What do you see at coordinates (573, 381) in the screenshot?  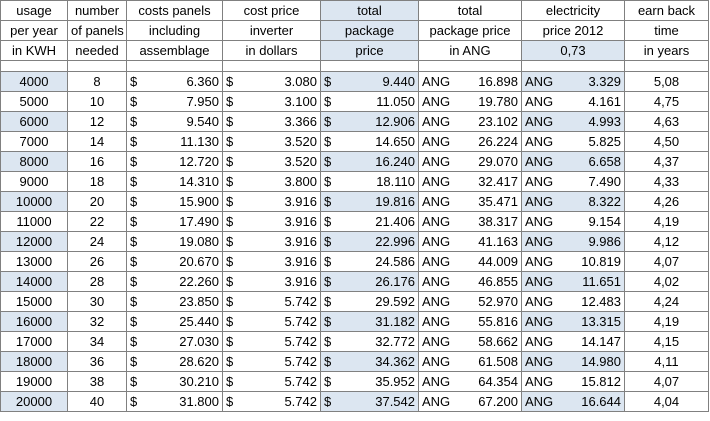 I see `electricity-cell: ANG 15.812` at bounding box center [573, 381].